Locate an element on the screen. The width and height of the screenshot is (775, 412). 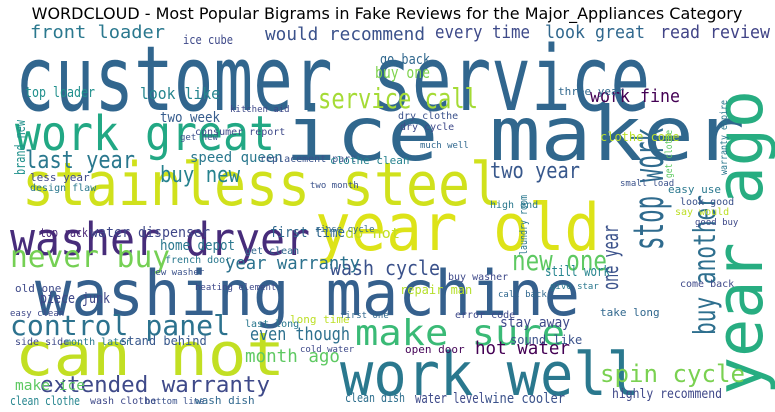
word: old one is located at coordinates (38, 288).